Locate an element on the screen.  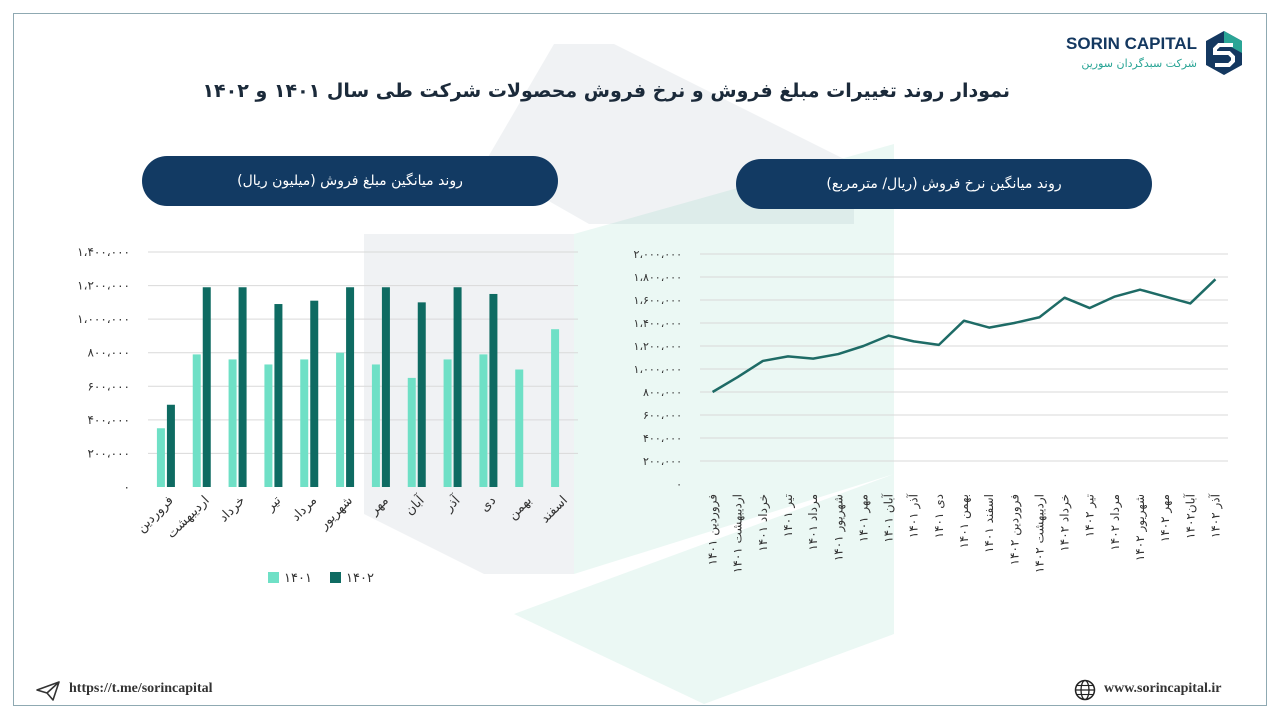
company-logo: SORIN CAPITAL شرکت سبدگردان سورین is located at coordinates (1160, 55).